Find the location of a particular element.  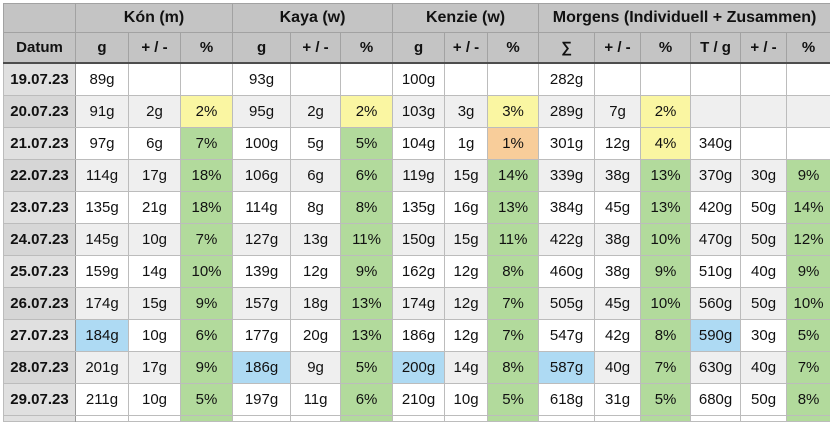

data-cell: 127g is located at coordinates (262, 239).